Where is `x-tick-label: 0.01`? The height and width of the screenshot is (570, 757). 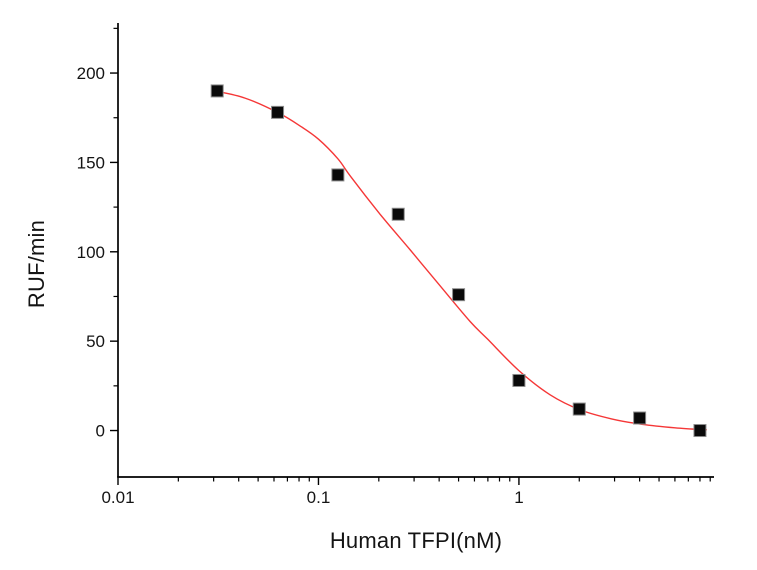
x-tick-label: 0.01 is located at coordinates (117, 497).